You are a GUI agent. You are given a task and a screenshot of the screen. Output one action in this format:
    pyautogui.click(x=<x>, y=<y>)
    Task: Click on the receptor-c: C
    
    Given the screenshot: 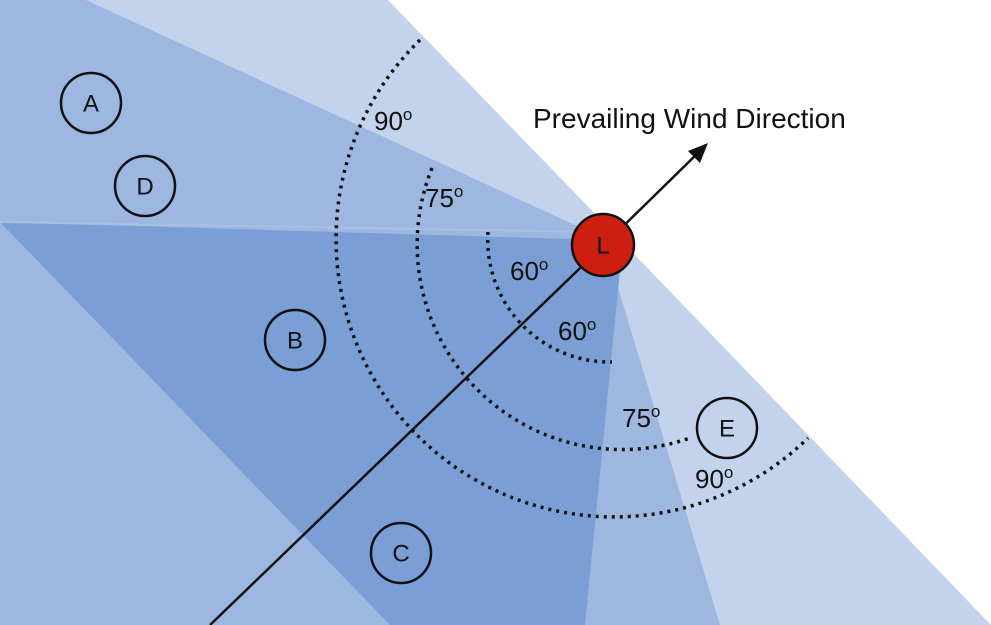 What is the action you would take?
    pyautogui.click(x=401, y=553)
    